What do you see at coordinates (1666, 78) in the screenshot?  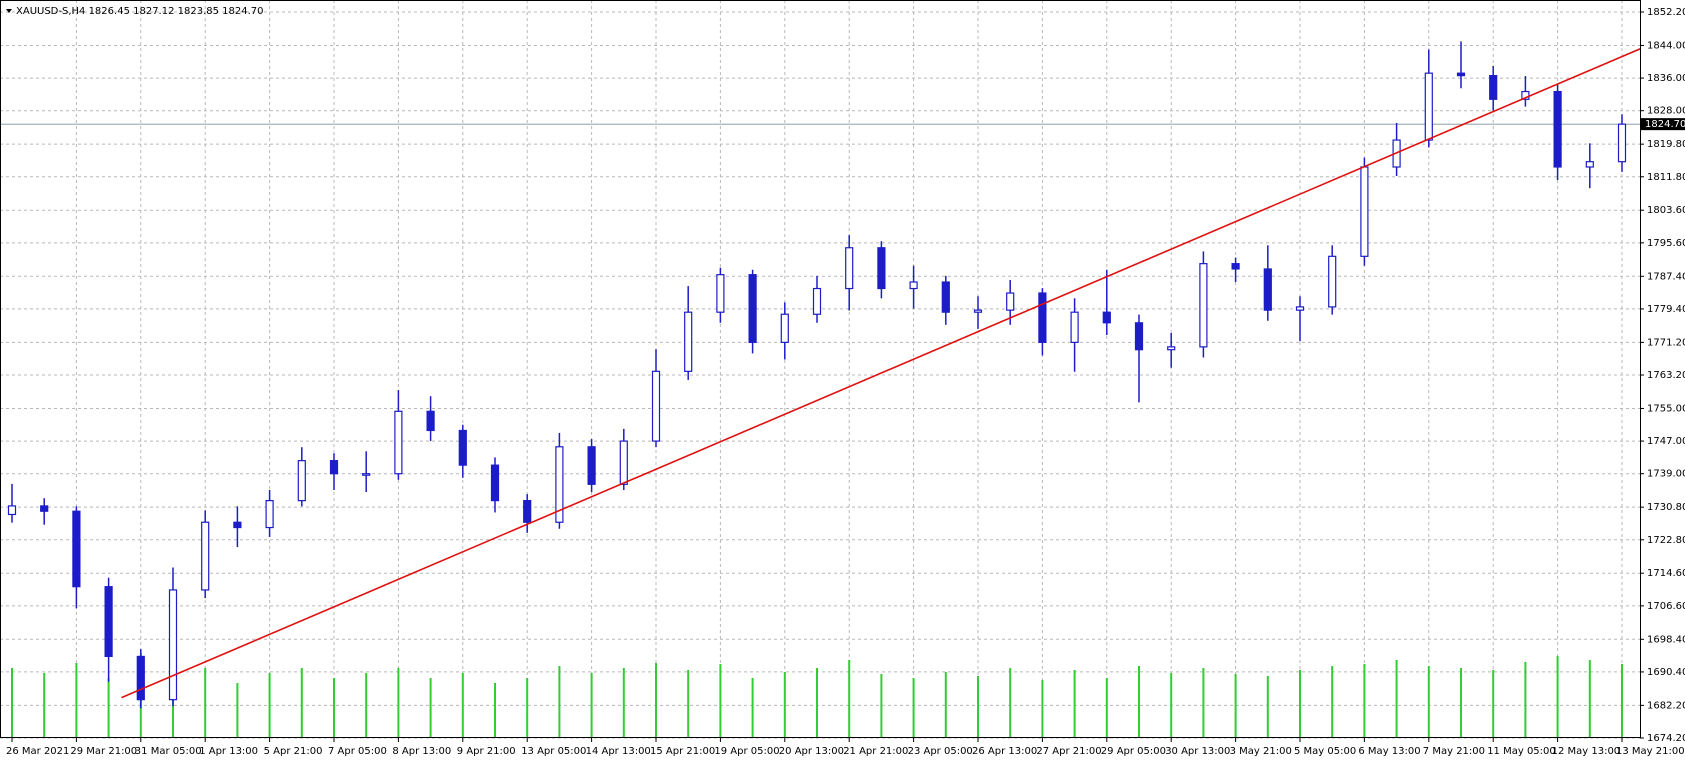 I see `y-tick-label: 1836.00` at bounding box center [1666, 78].